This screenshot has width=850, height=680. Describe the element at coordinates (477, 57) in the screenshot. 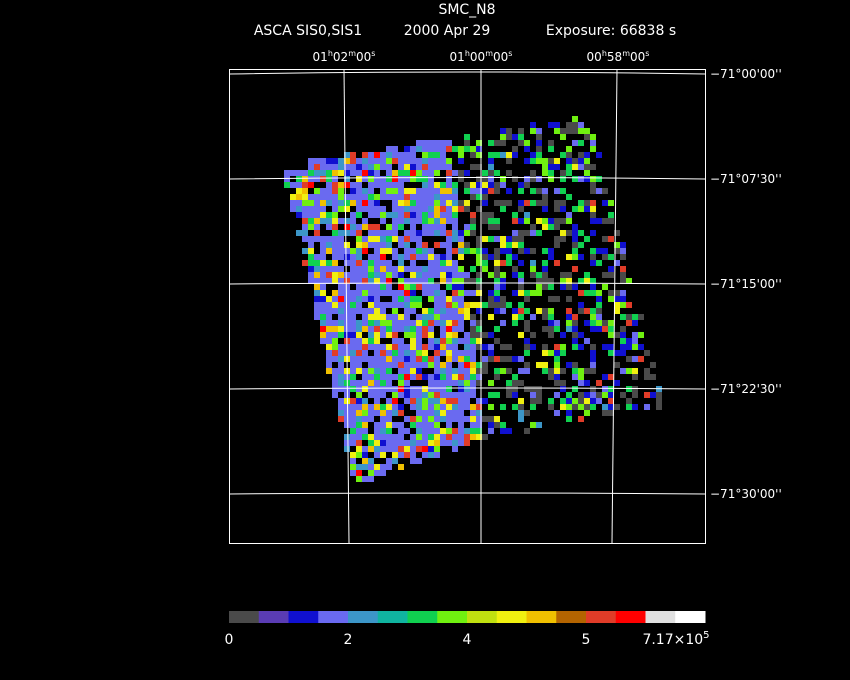

I see `ra-part: 00` at that location.